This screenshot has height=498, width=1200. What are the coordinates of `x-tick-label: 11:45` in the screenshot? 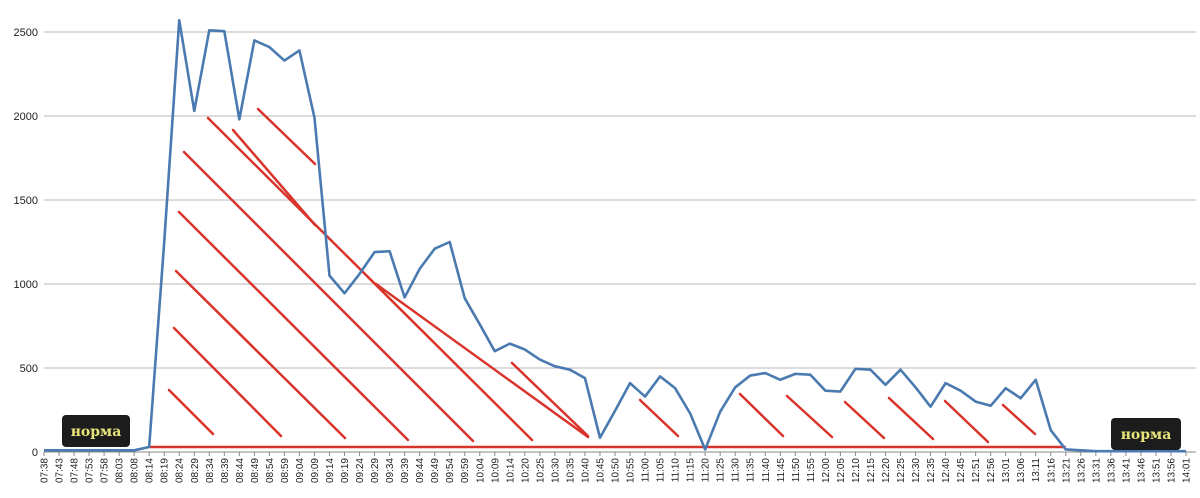 It's located at (781, 470).